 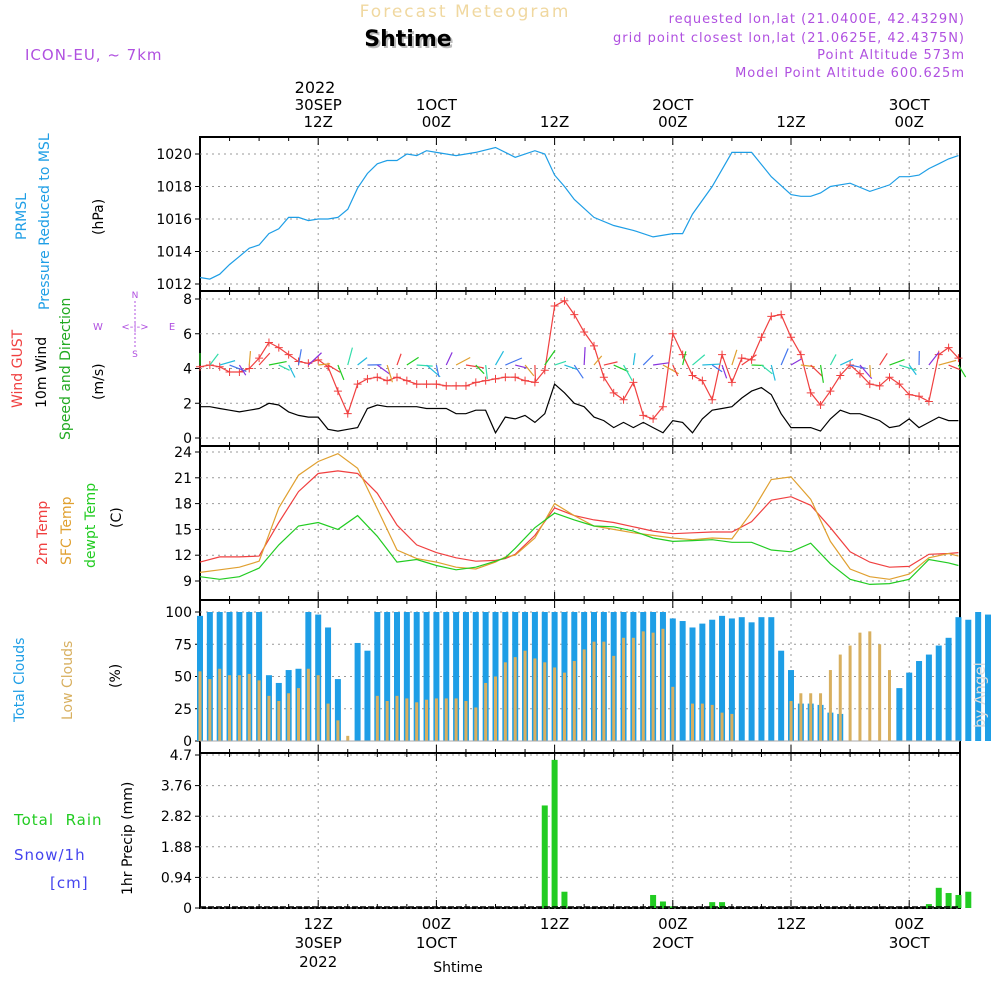 I want to click on legend-snow: Snow/1h, so click(x=50, y=855).